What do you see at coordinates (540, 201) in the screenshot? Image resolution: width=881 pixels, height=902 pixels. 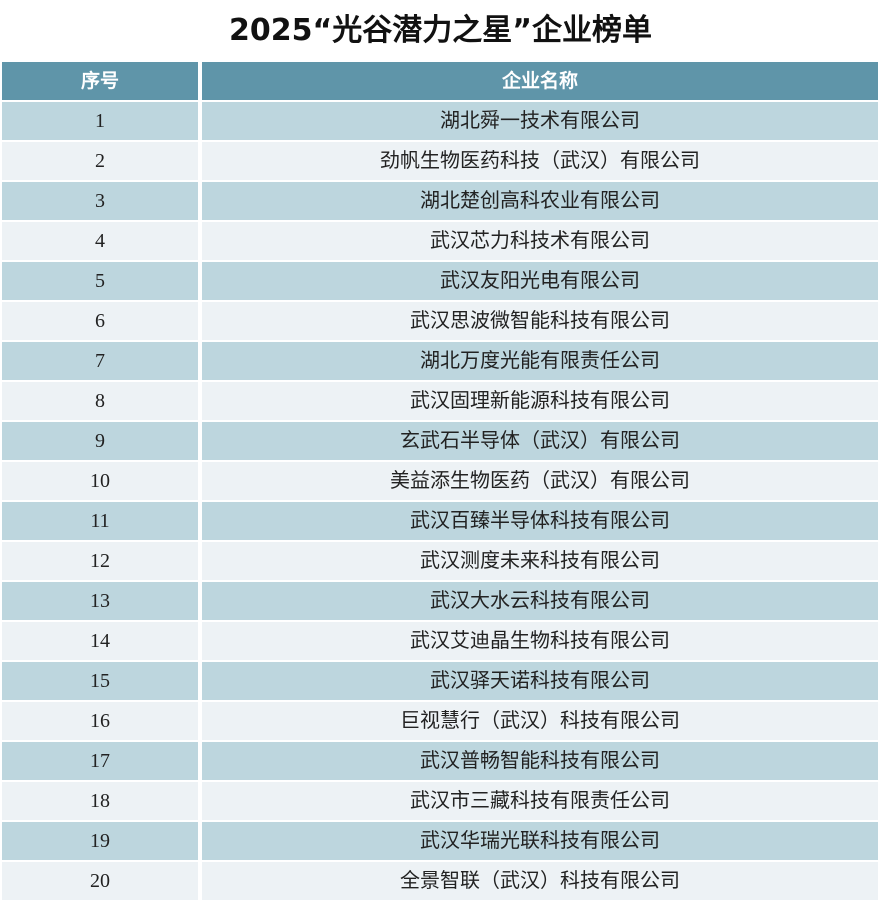 I see `company-cell: 湖北楚创高科农业有限公司` at bounding box center [540, 201].